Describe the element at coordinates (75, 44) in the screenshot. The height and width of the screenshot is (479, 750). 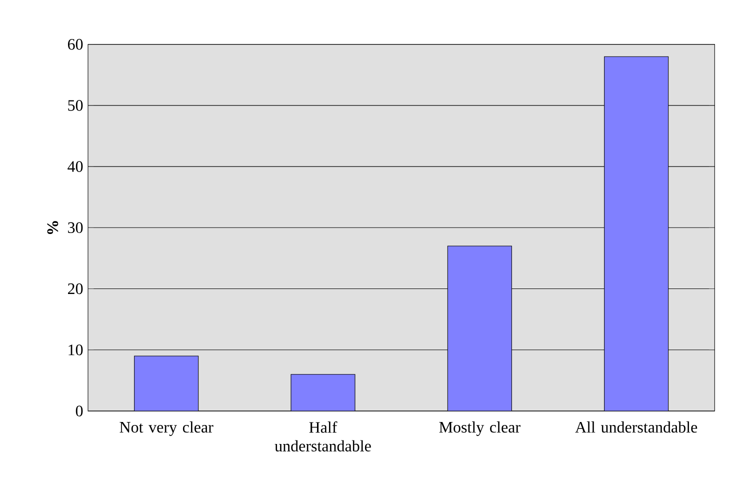
I see `y-tick-label: 60` at that location.